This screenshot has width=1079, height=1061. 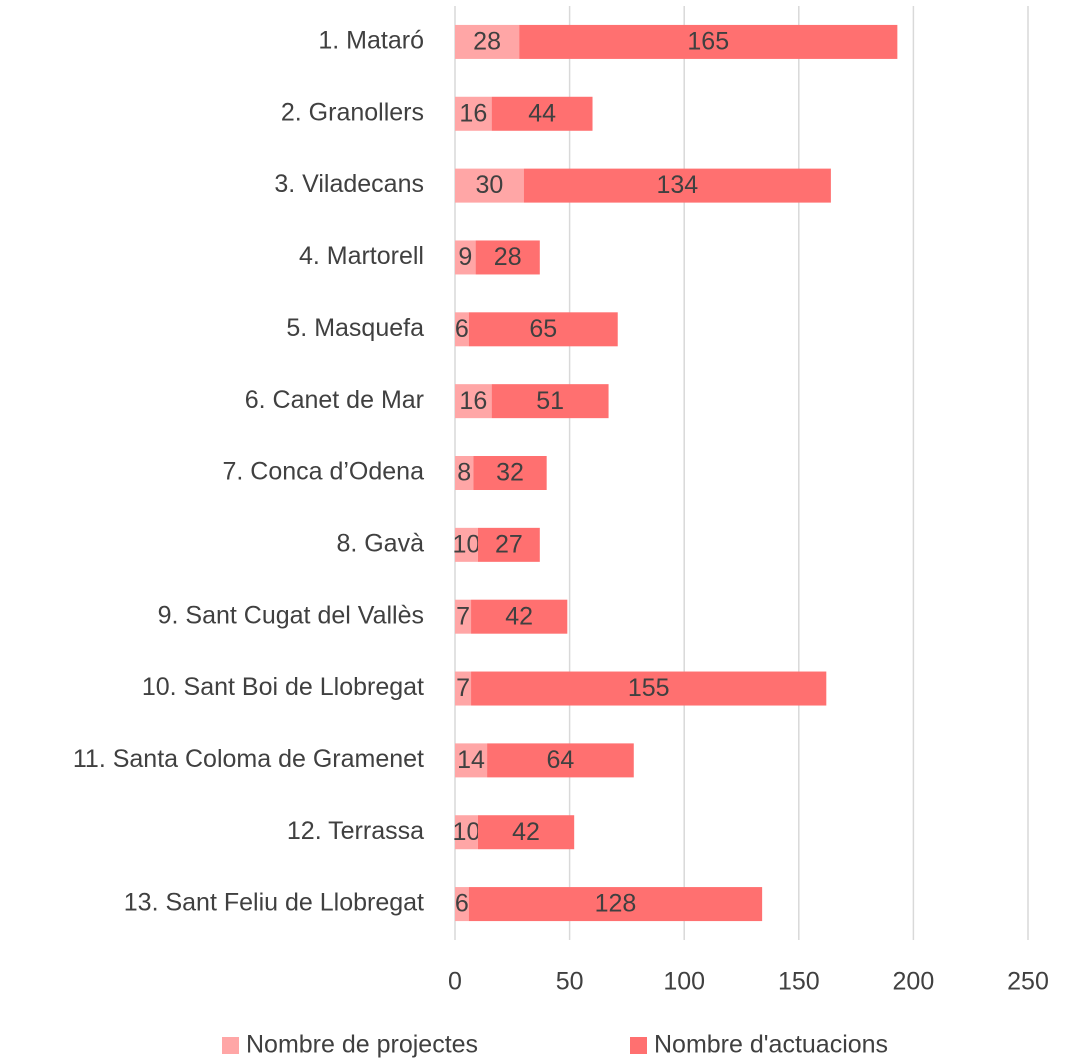 What do you see at coordinates (371, 41) in the screenshot?
I see `y-tick-label: 1. Mataró` at bounding box center [371, 41].